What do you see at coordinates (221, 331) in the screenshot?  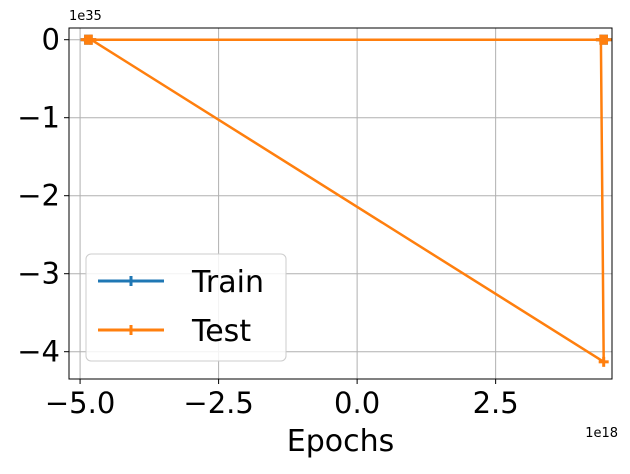 I see `legend-label: Test` at bounding box center [221, 331].